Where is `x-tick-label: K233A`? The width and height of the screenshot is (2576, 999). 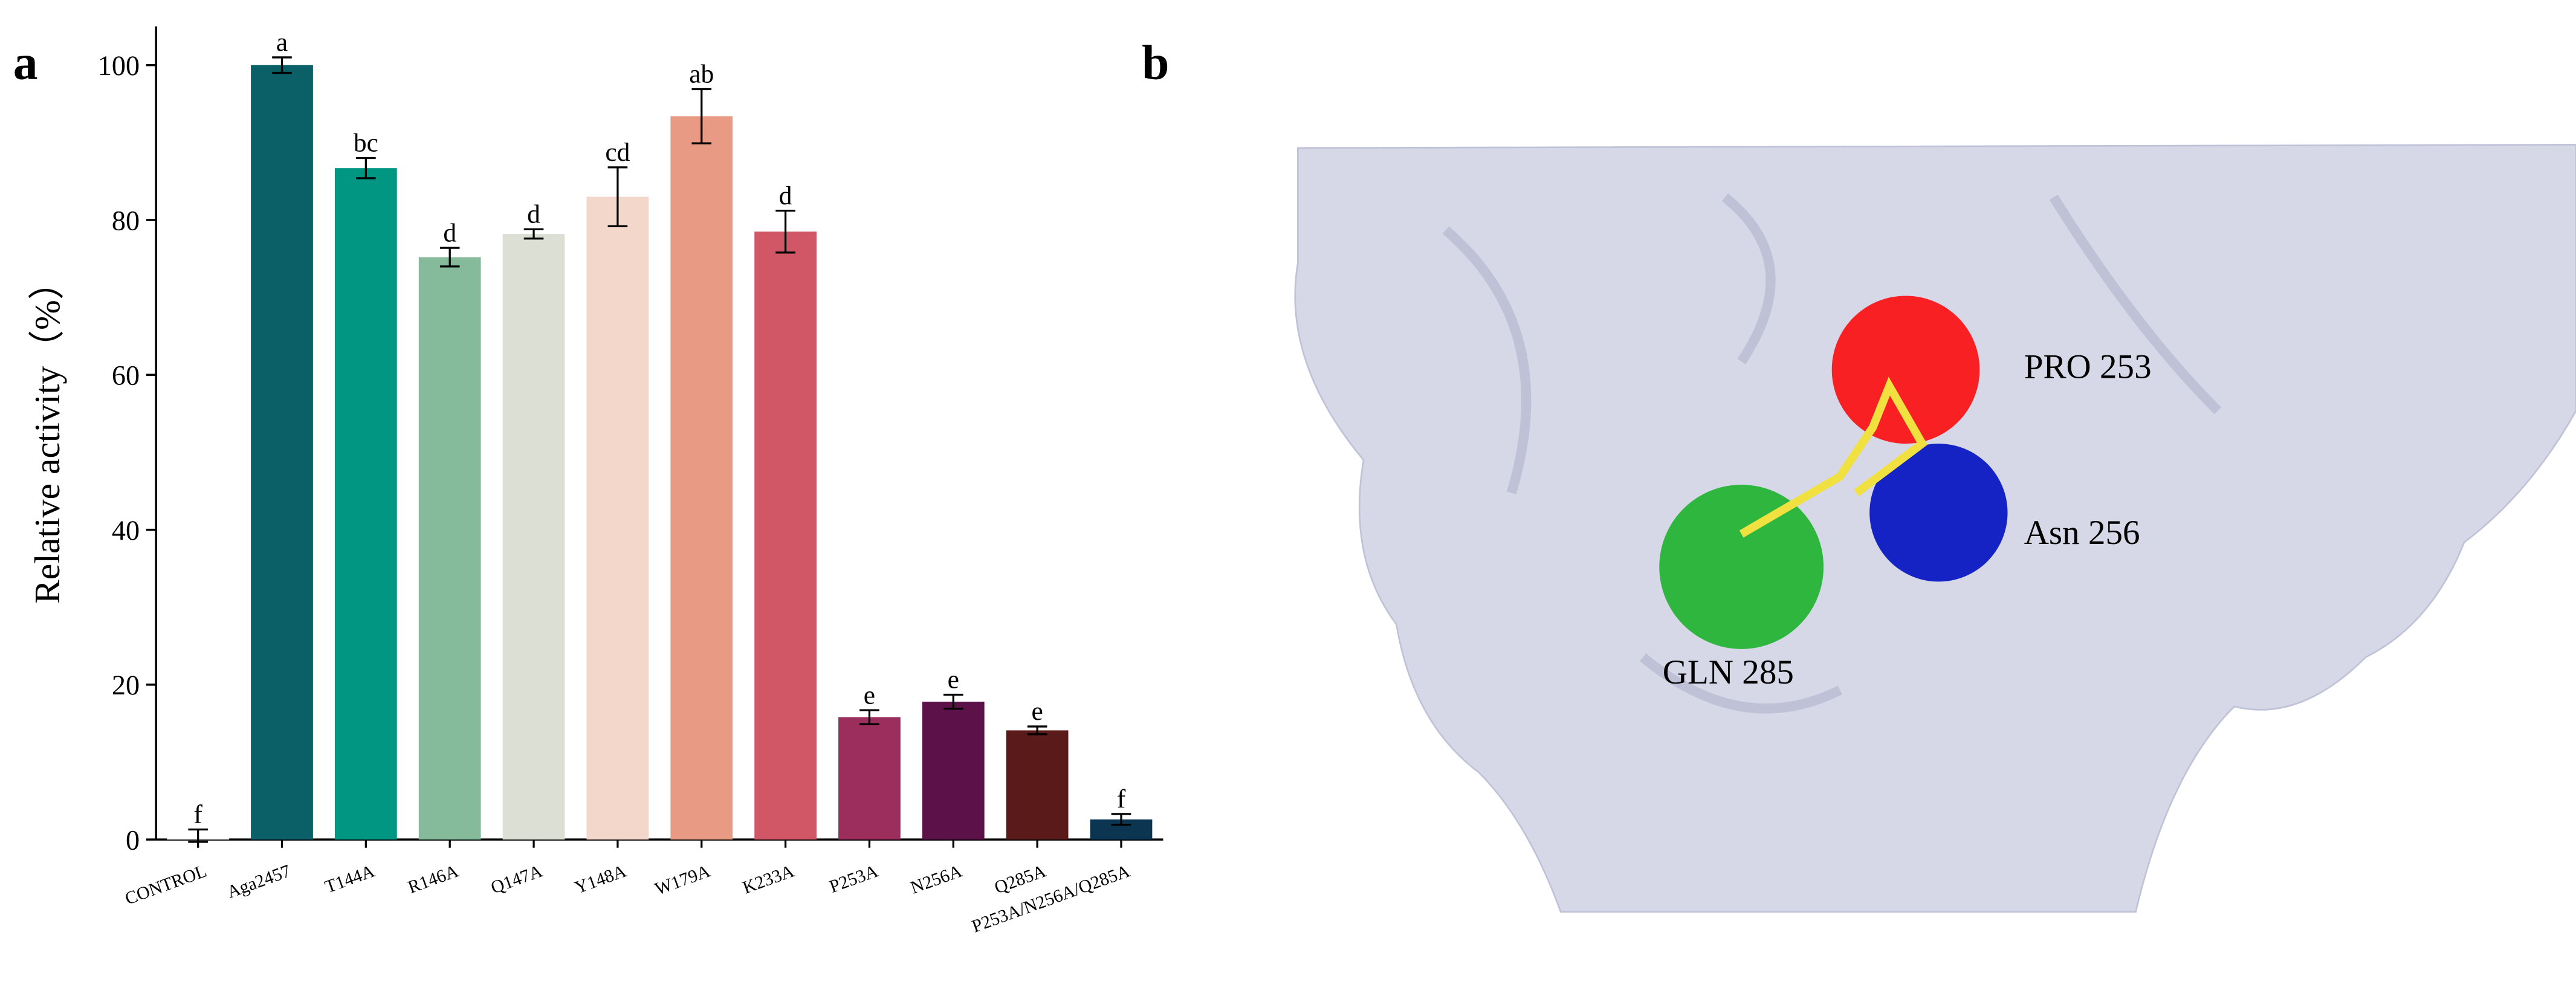 x-tick-label: K233A is located at coordinates (768, 879).